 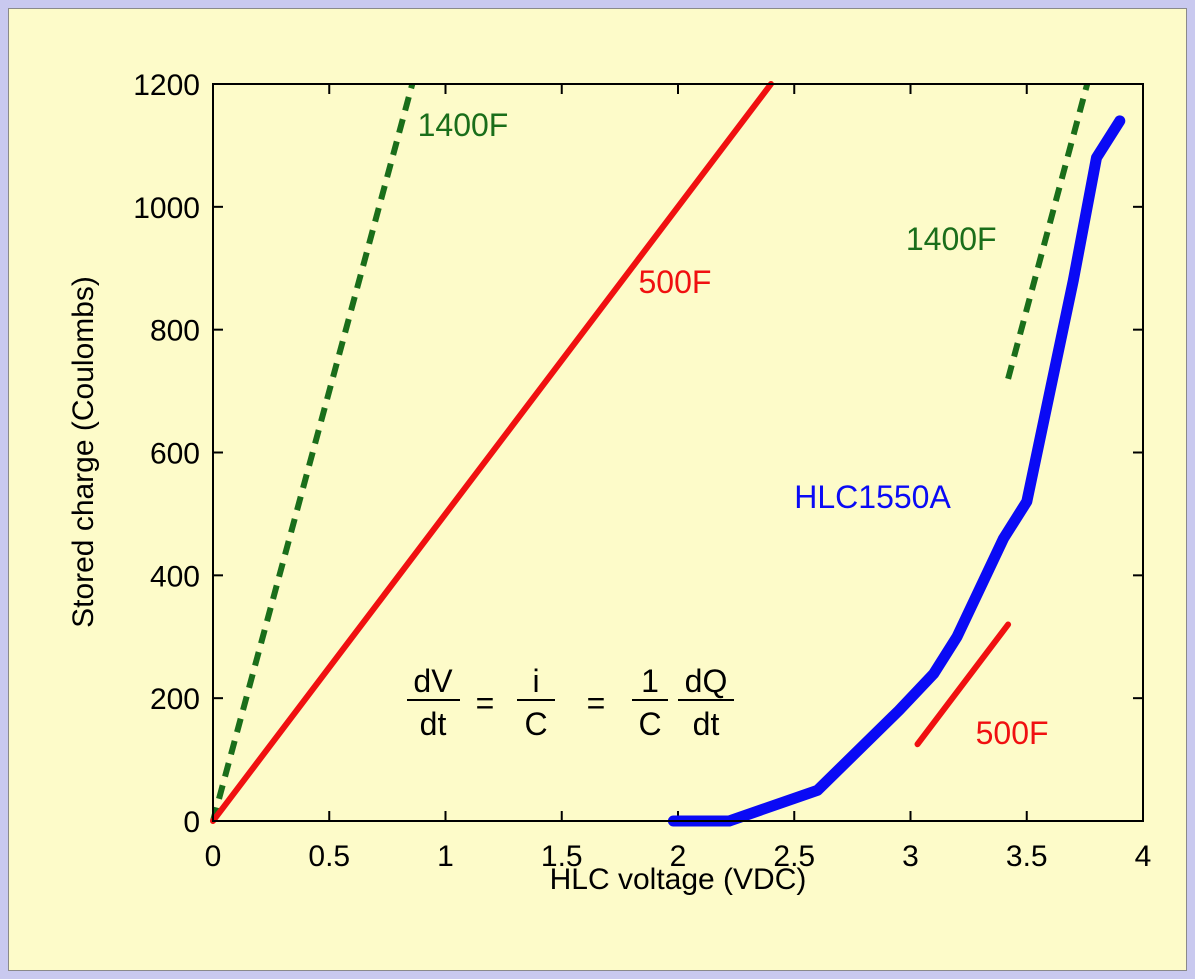 What do you see at coordinates (433, 724) in the screenshot?
I see `eq-frac1-den: dt` at bounding box center [433, 724].